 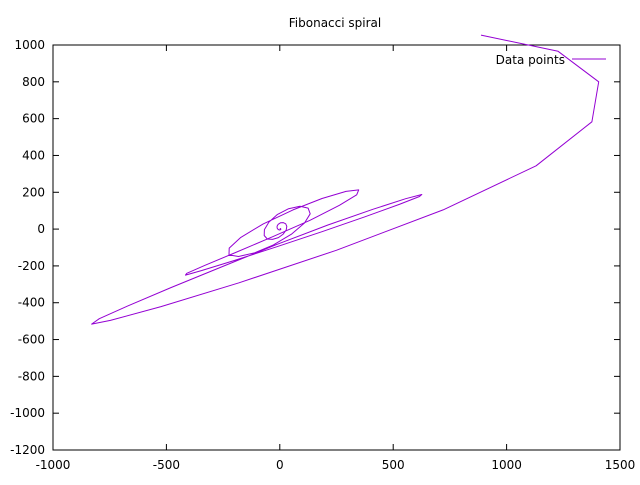 What do you see at coordinates (27, 450) in the screenshot?
I see `y-tick-label: -1200` at bounding box center [27, 450].